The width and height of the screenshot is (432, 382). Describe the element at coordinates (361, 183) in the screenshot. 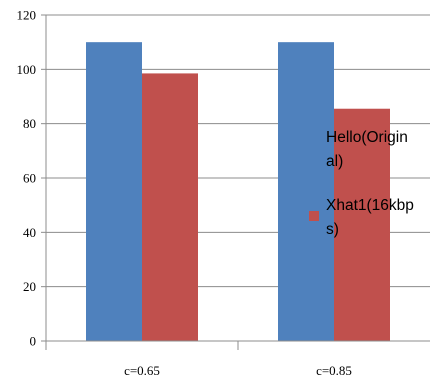

I see `legend: Hello(Origin al) Xhat1(16kbp s)` at that location.